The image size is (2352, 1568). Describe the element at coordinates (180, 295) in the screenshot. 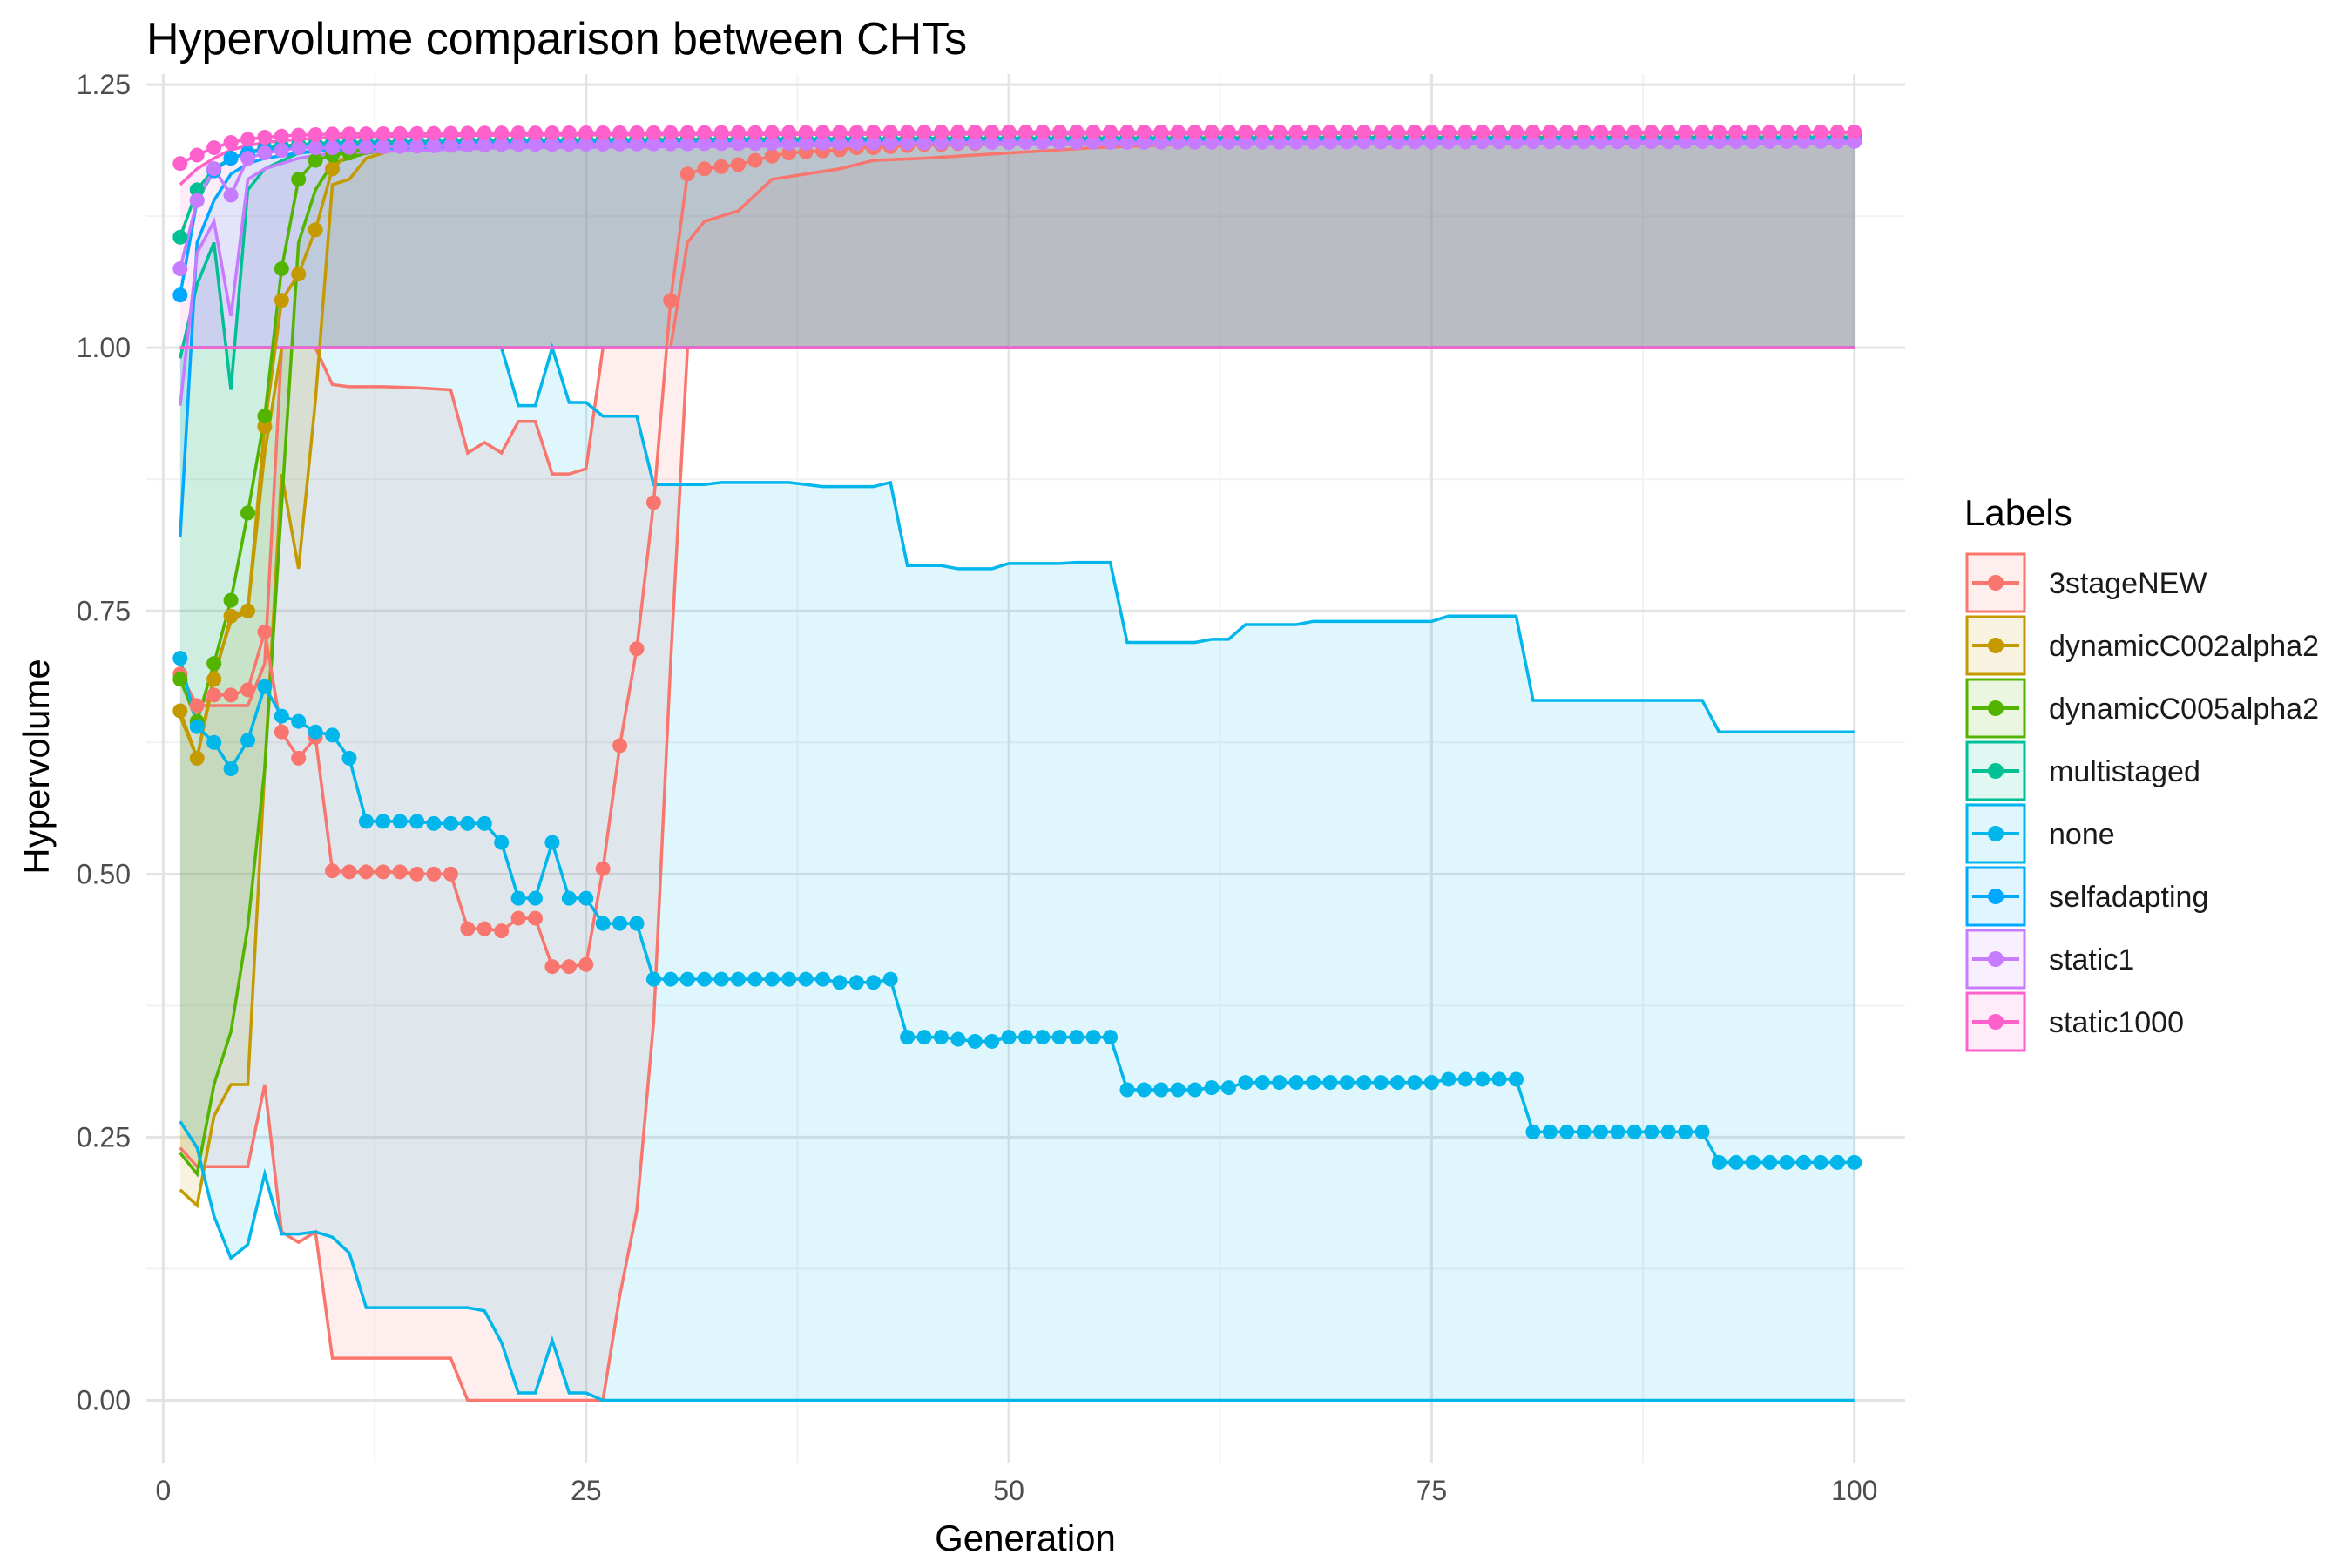

I see `point-selfadapting` at that location.